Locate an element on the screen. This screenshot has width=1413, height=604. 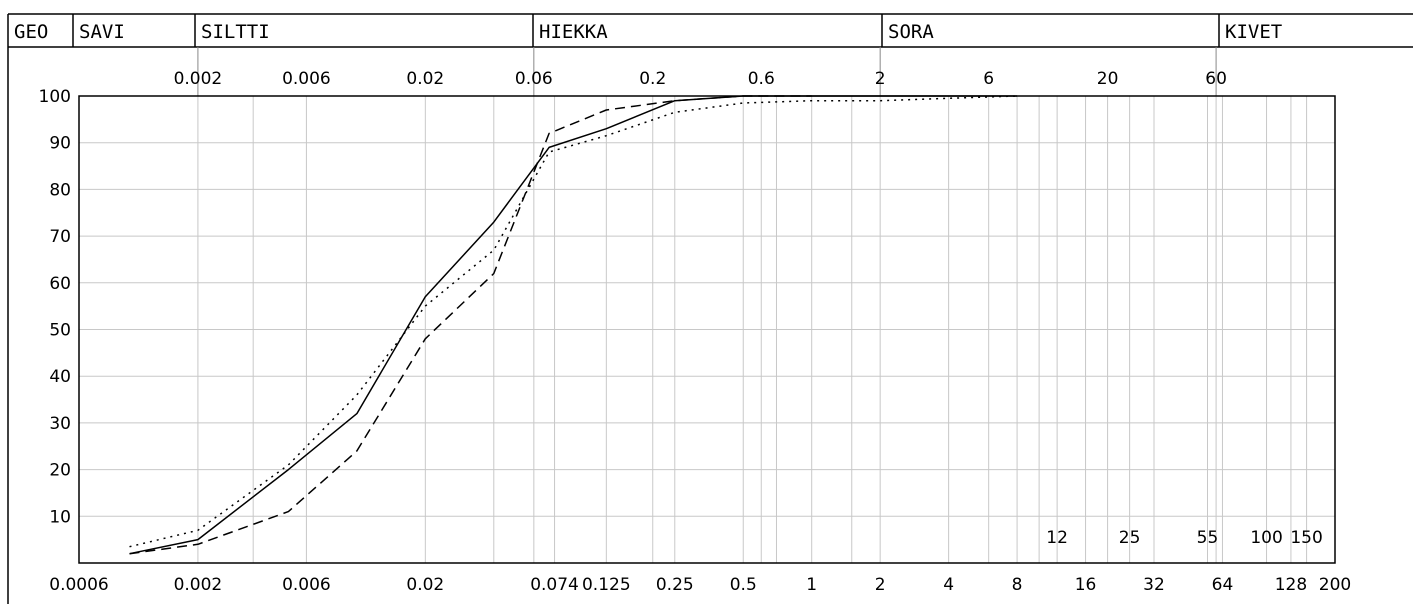
y-tick-label-100: 100 is located at coordinates (55, 97).